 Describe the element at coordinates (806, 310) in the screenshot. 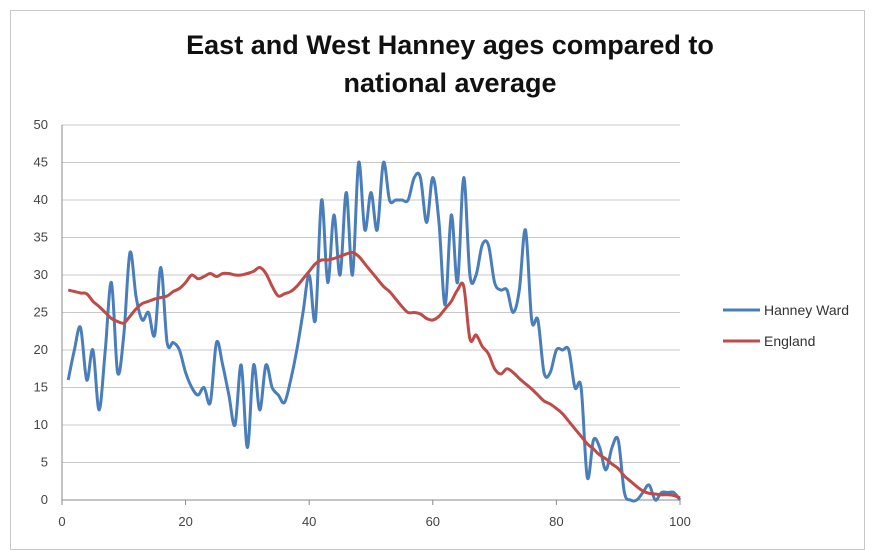

I see `legend-label: Hanney Ward` at that location.